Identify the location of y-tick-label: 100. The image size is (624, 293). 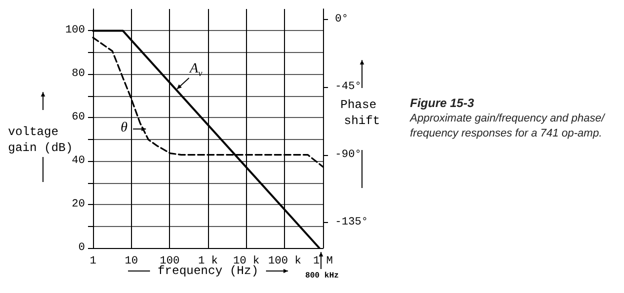
(75, 30).